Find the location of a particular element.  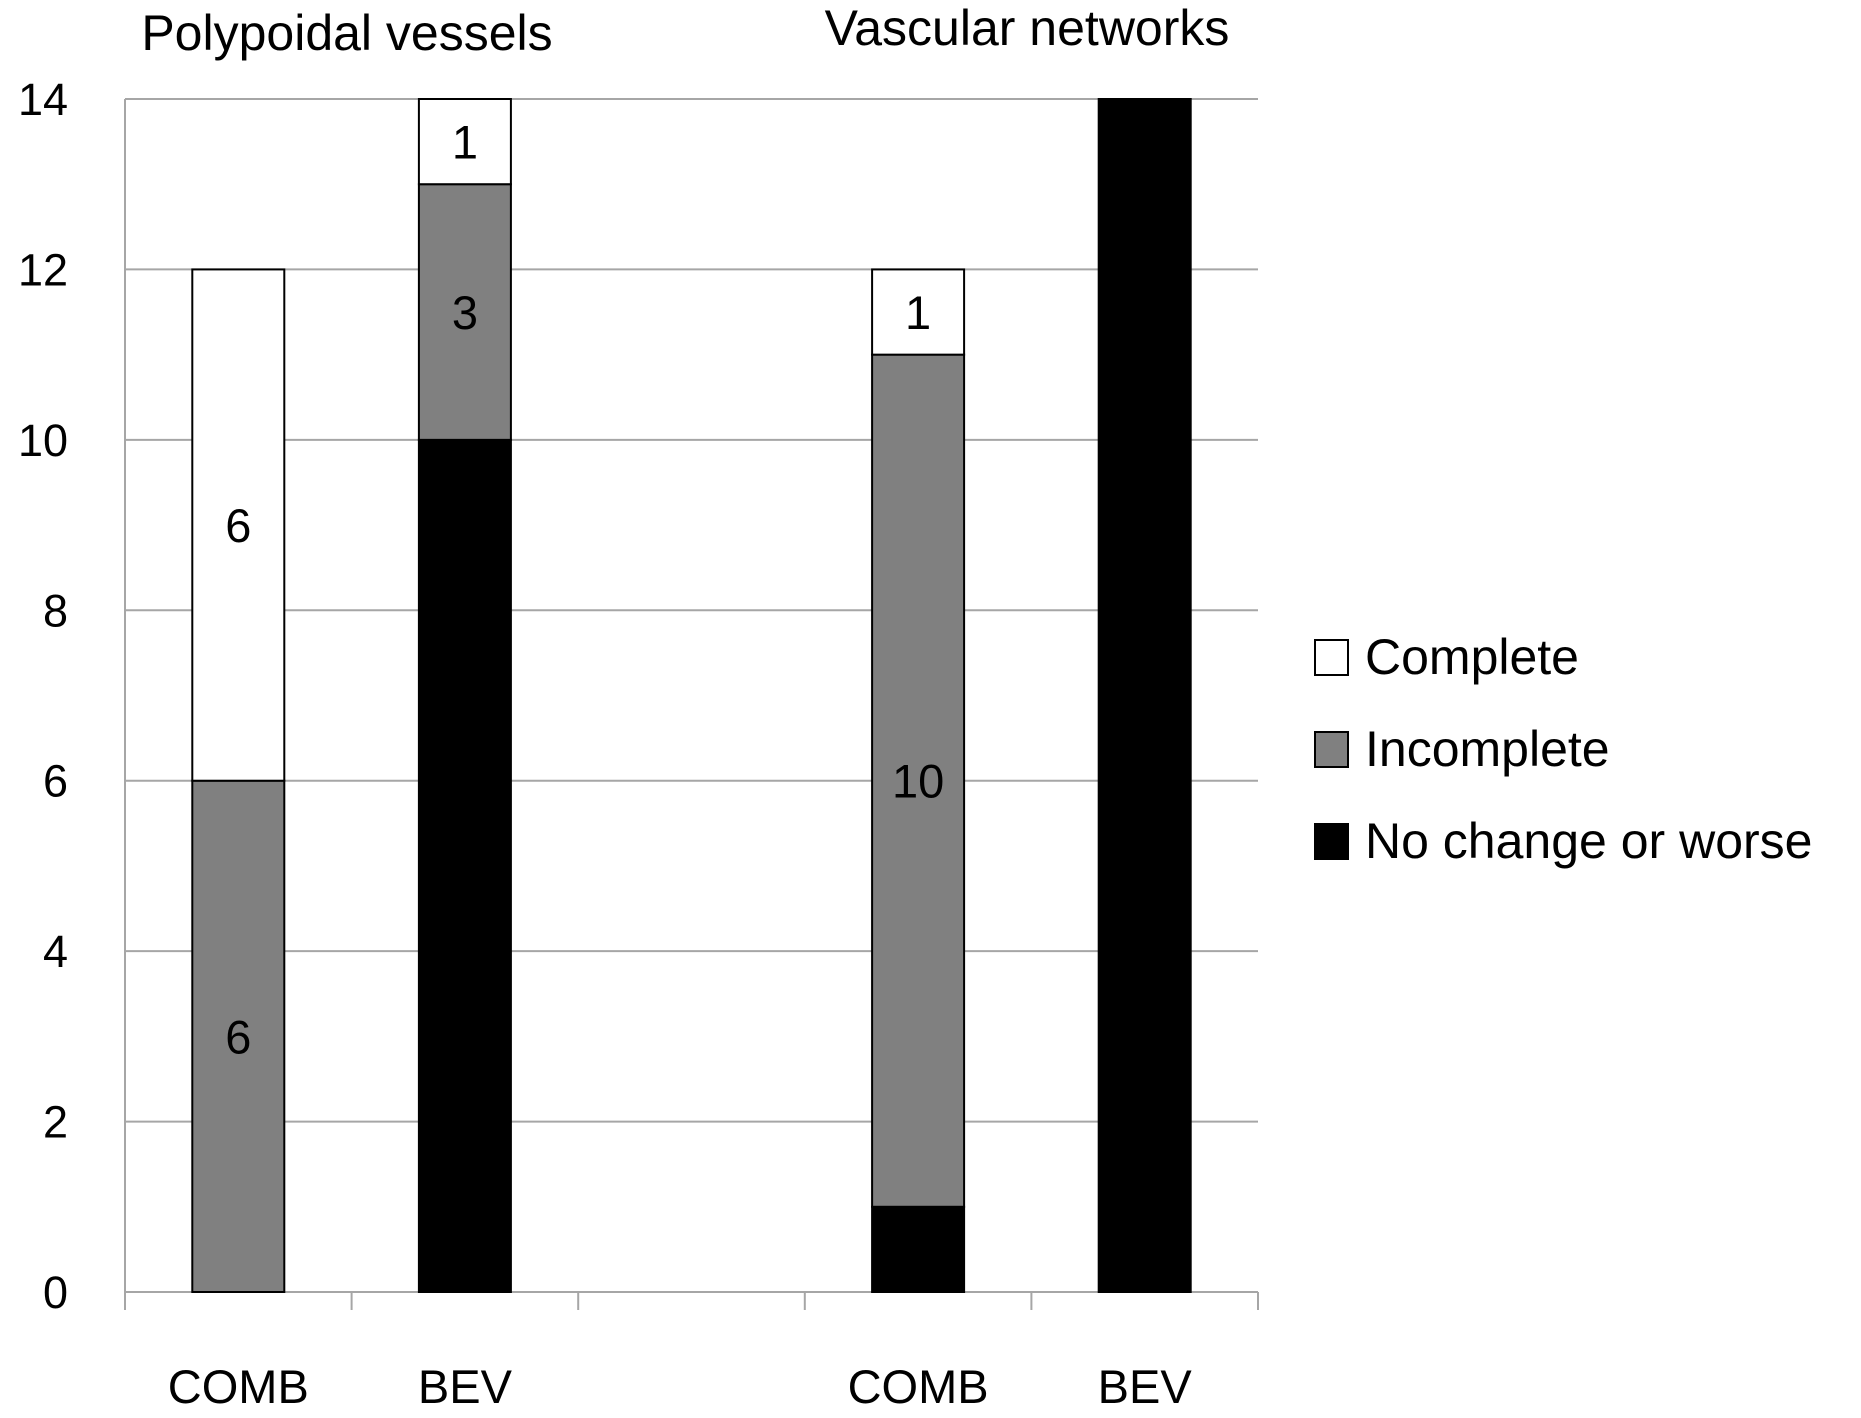

legend-label: Complete is located at coordinates (1472, 657).